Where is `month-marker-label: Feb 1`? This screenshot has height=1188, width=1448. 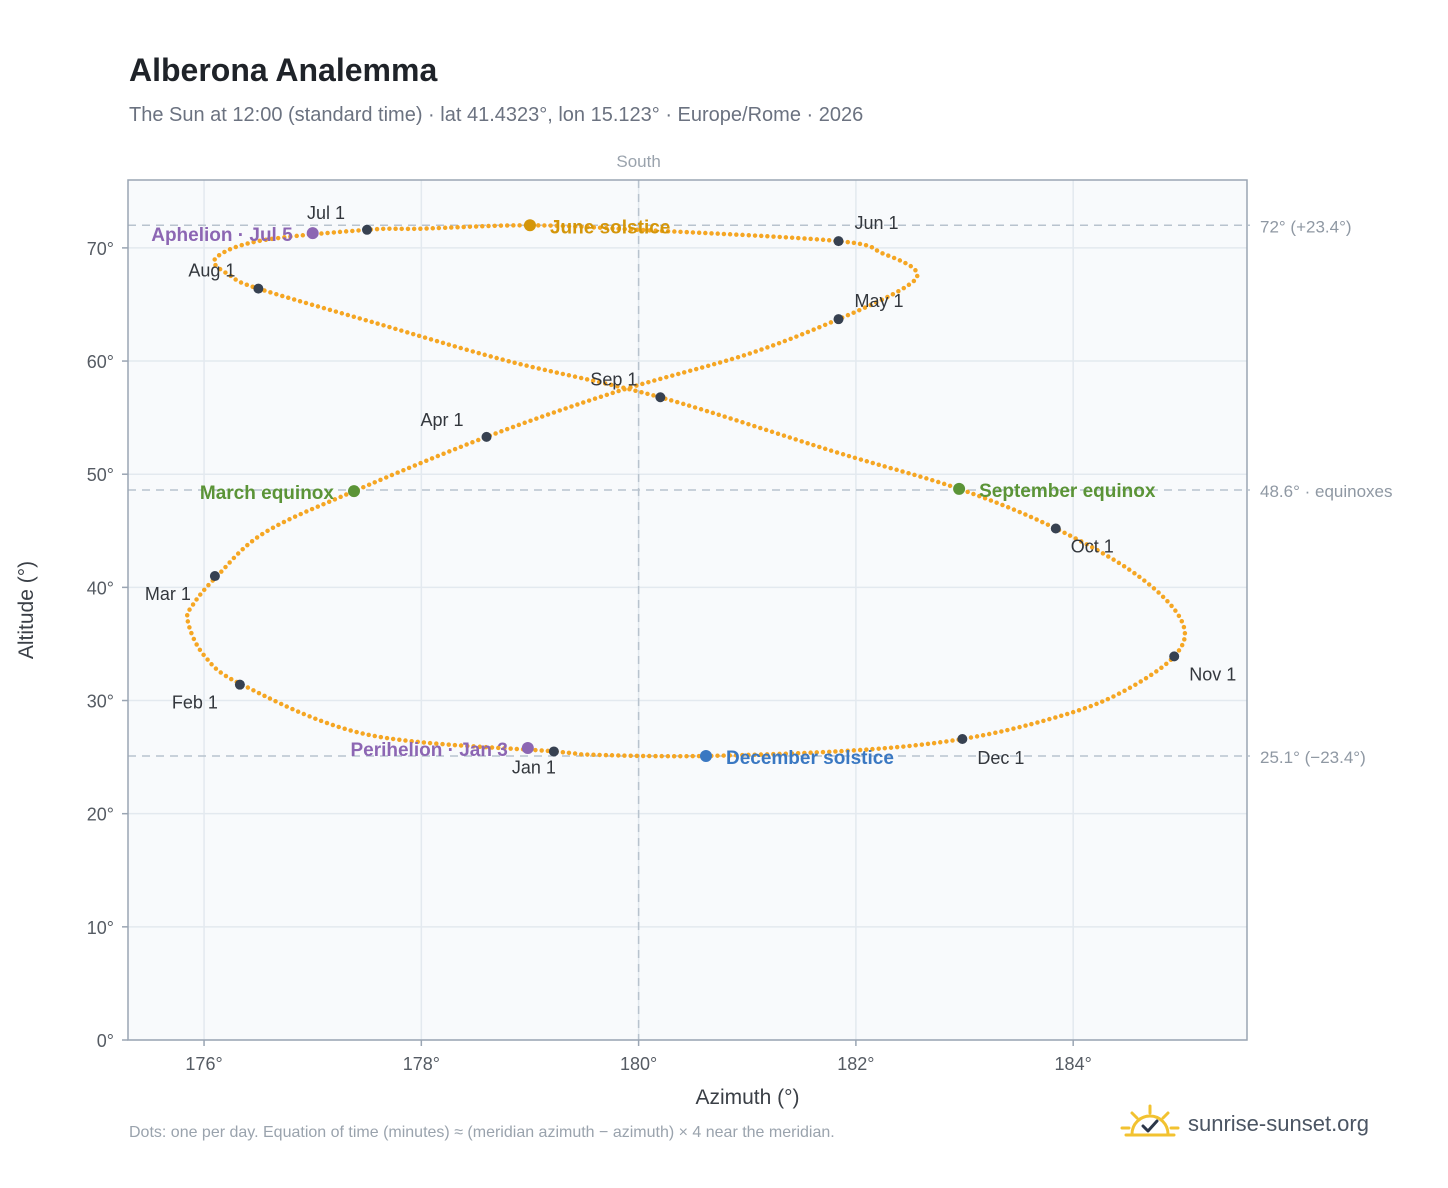 month-marker-label: Feb 1 is located at coordinates (195, 703).